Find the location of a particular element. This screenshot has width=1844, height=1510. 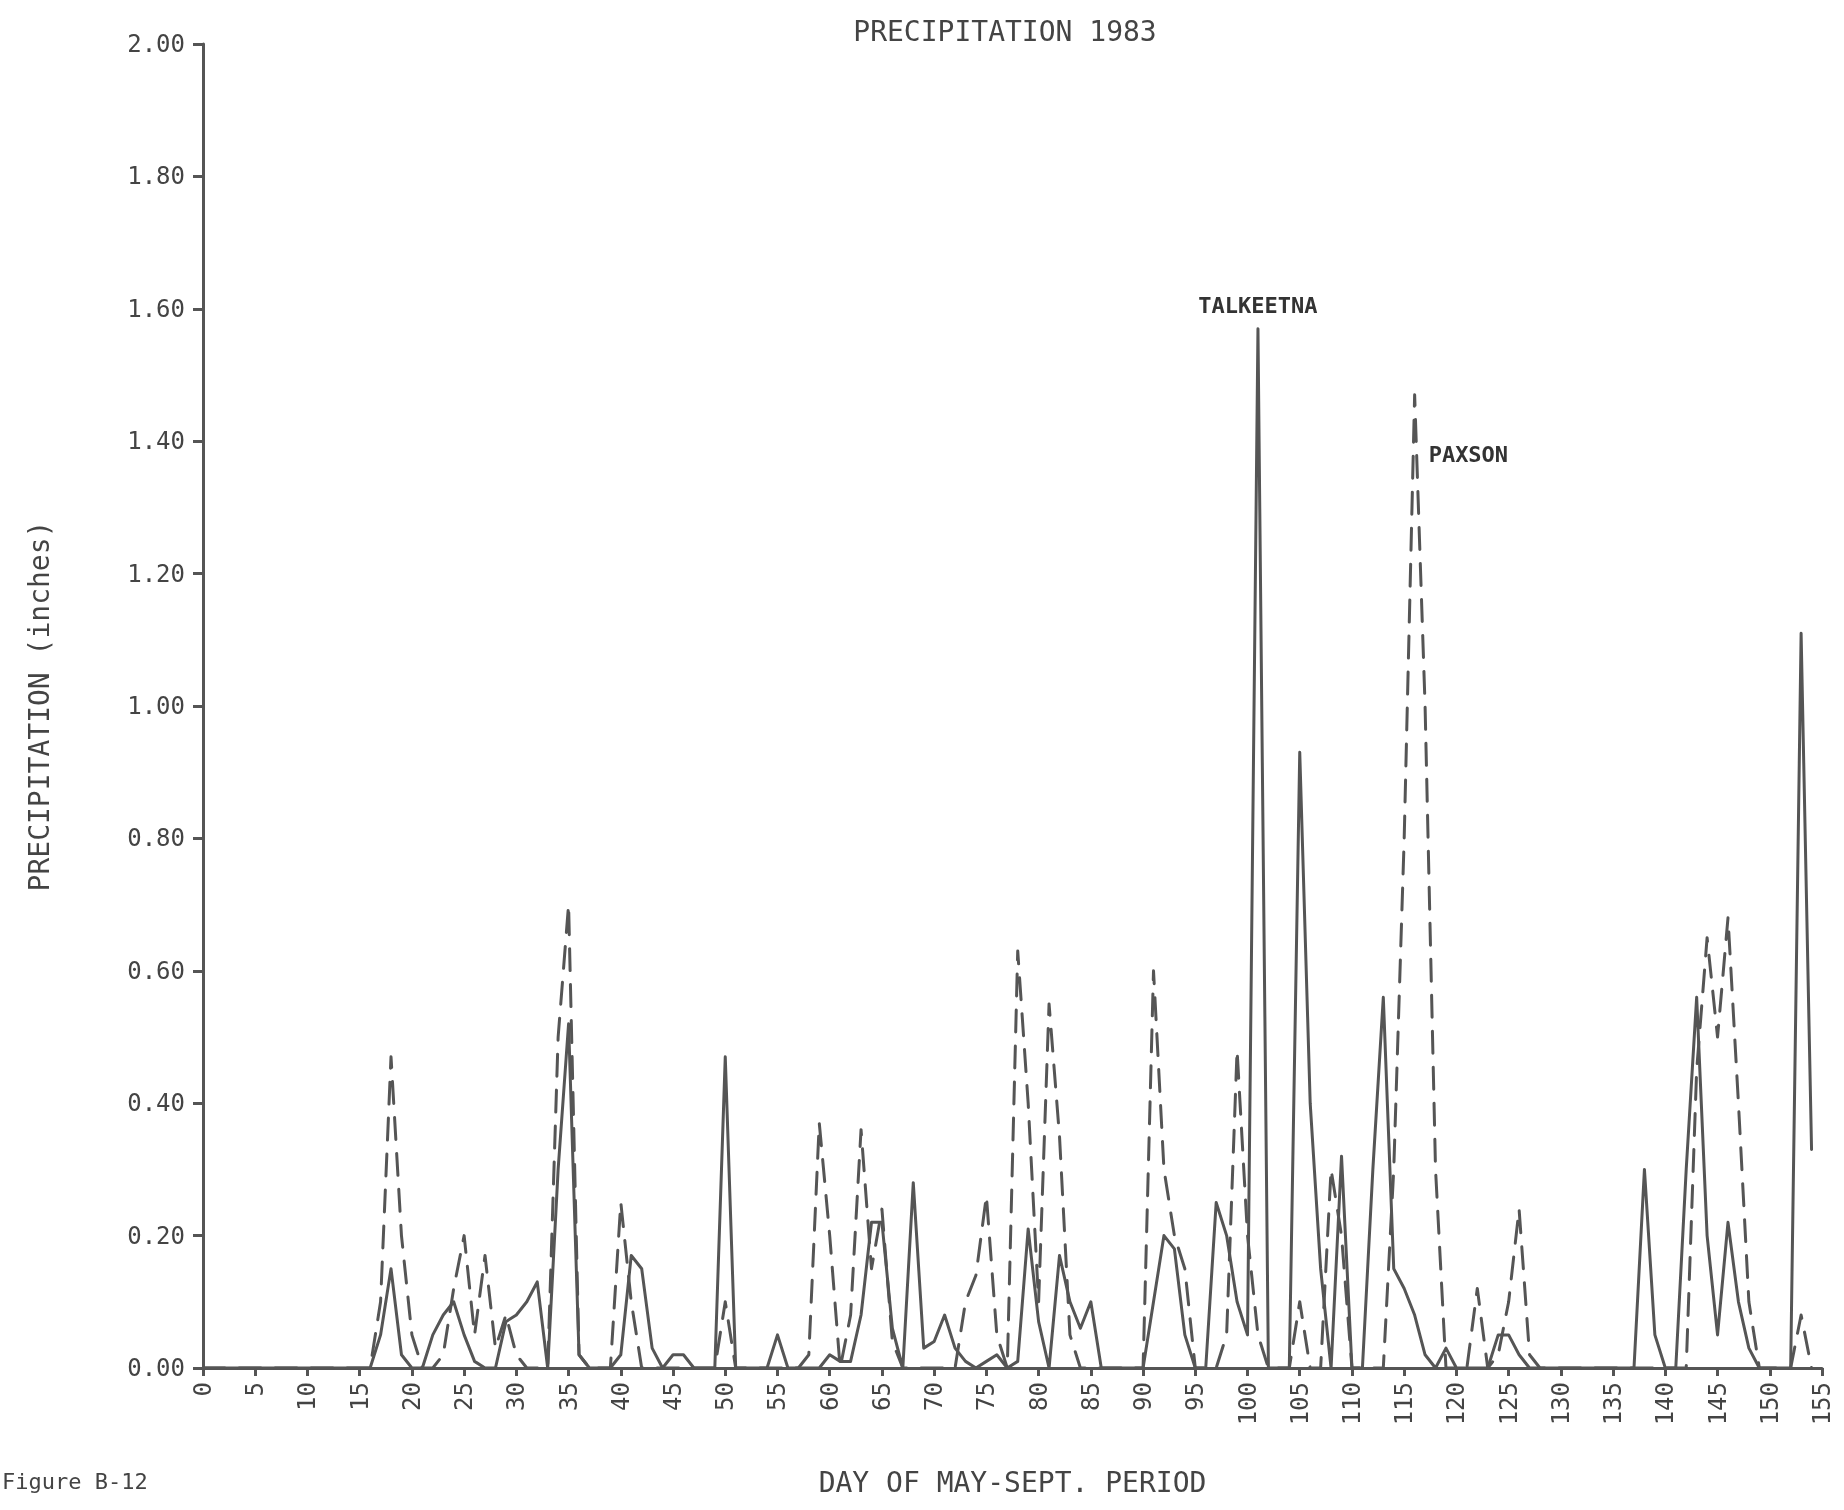

x-tick-label: 90 is located at coordinates (1143, 1396).